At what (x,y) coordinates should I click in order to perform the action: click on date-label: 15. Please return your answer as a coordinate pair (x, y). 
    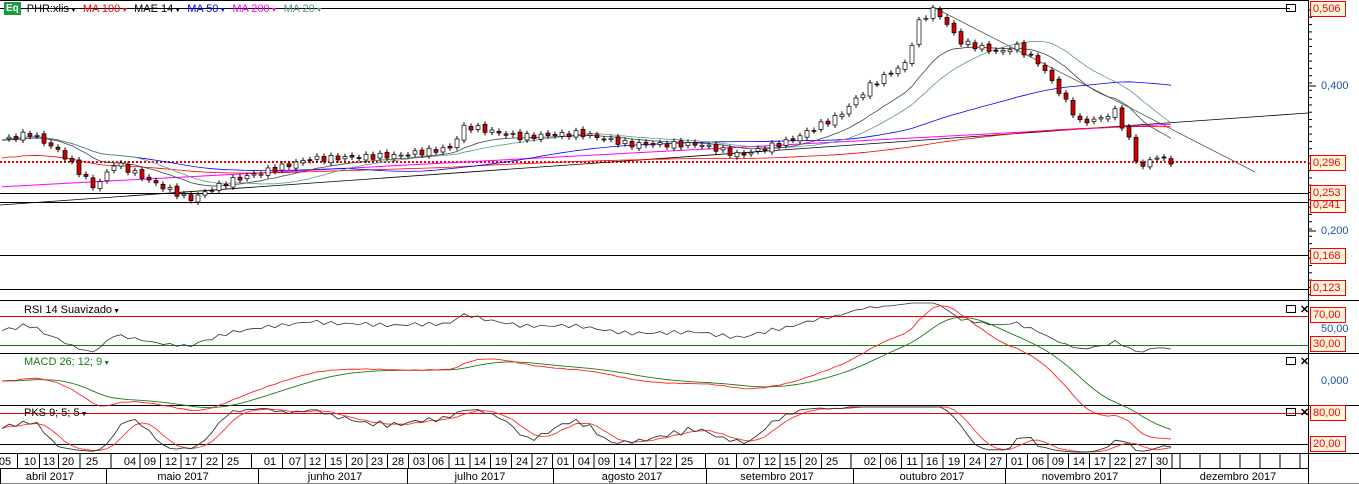
    Looking at the image, I should click on (336, 462).